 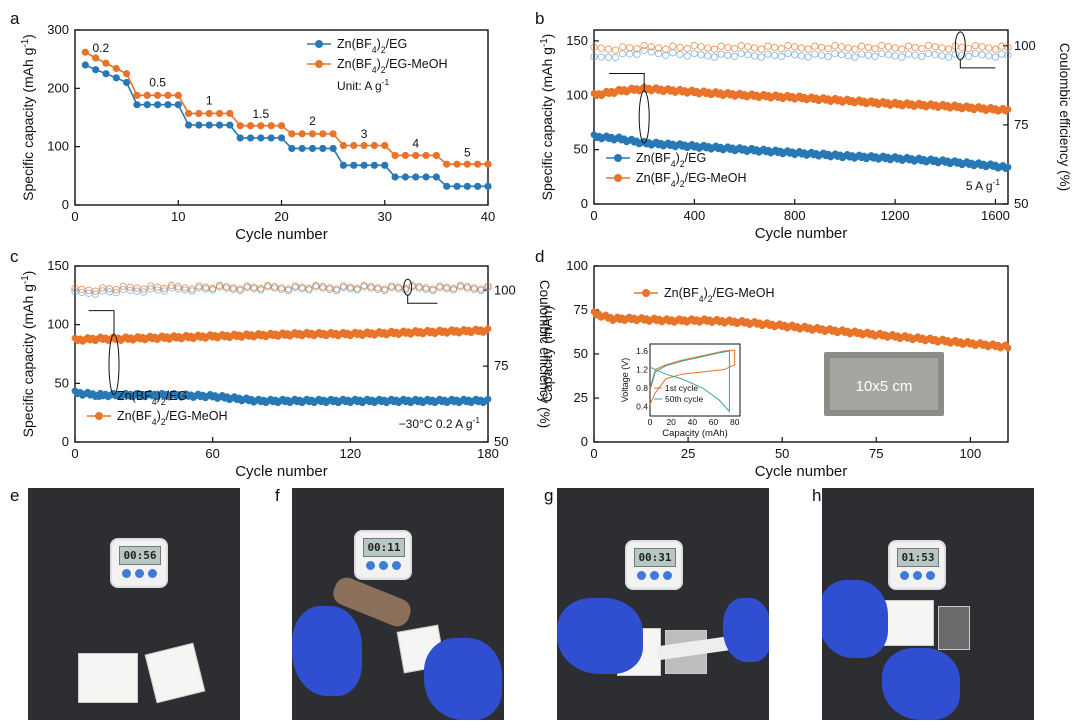 What do you see at coordinates (714, 422) in the screenshot?
I see `inset-x-tick-label: 60` at bounding box center [714, 422].